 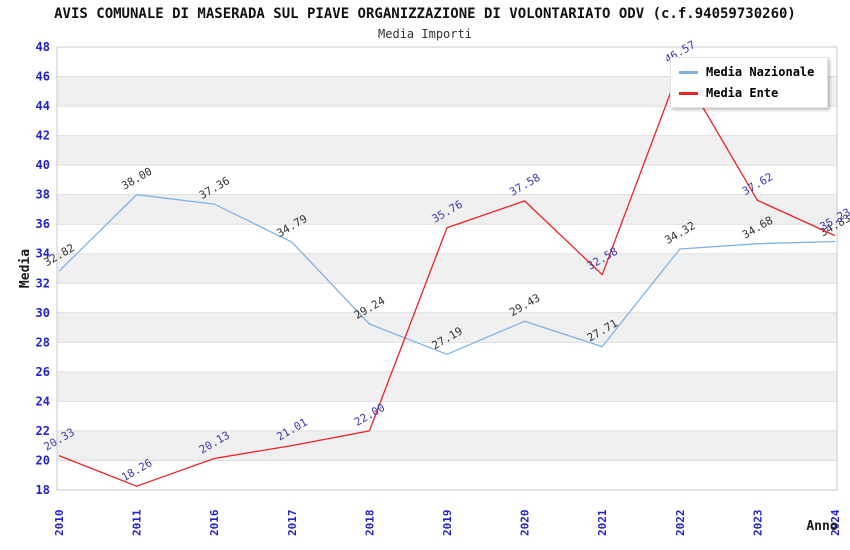 What do you see at coordinates (43, 254) in the screenshot?
I see `svg-text: 34` at bounding box center [43, 254].